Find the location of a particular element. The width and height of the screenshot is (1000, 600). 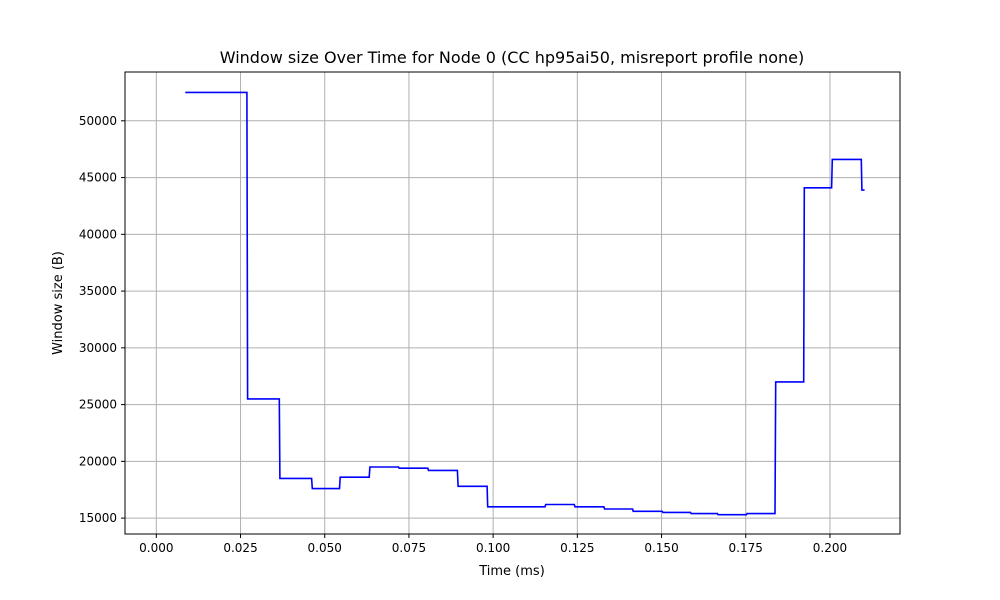

x-tick-label: 0.075 is located at coordinates (409, 548).